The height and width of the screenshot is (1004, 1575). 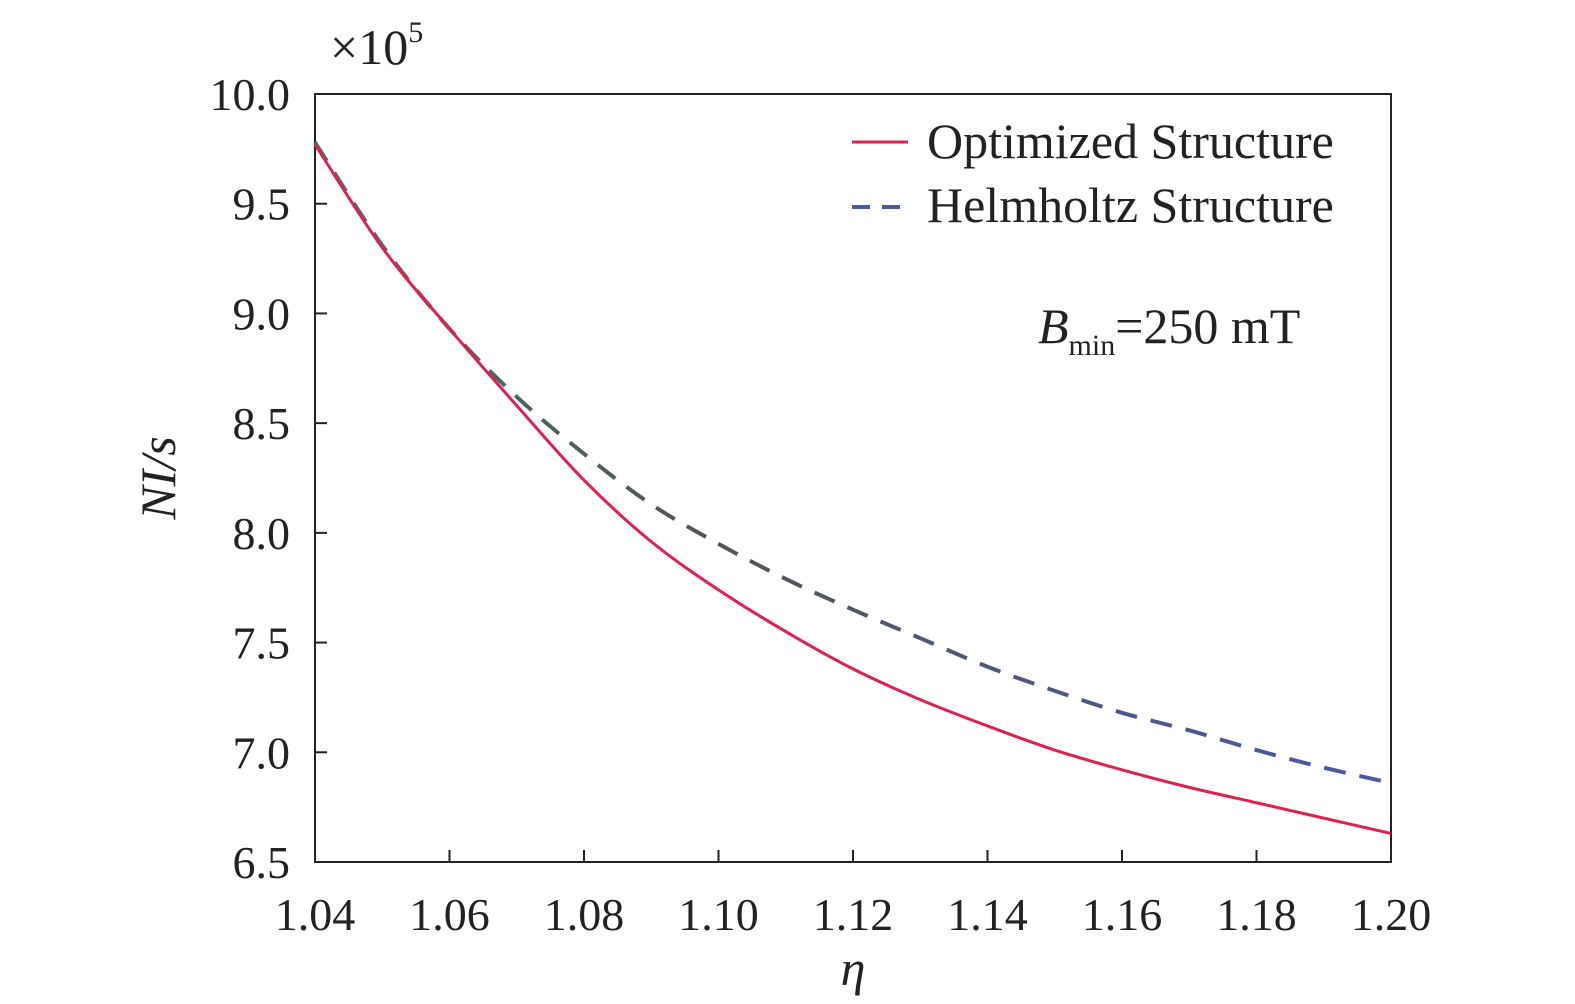 I want to click on y-axis-multiplier-exponent: 5, so click(x=415, y=32).